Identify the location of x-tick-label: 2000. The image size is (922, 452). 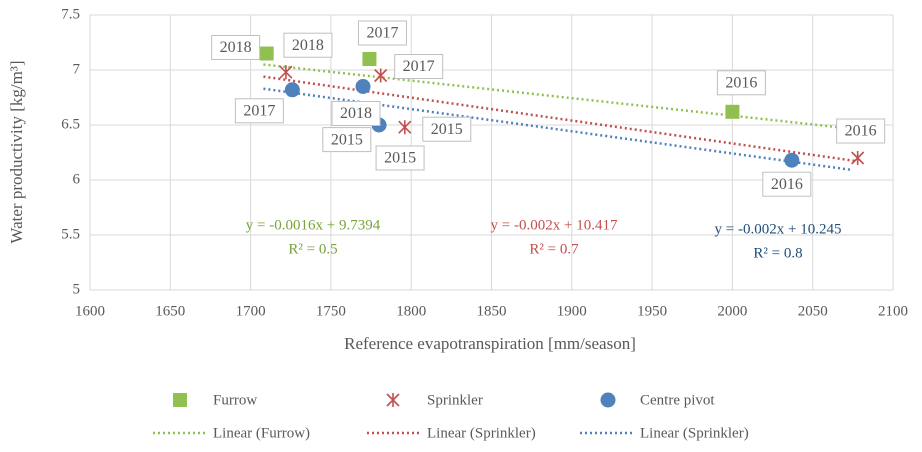
(732, 311).